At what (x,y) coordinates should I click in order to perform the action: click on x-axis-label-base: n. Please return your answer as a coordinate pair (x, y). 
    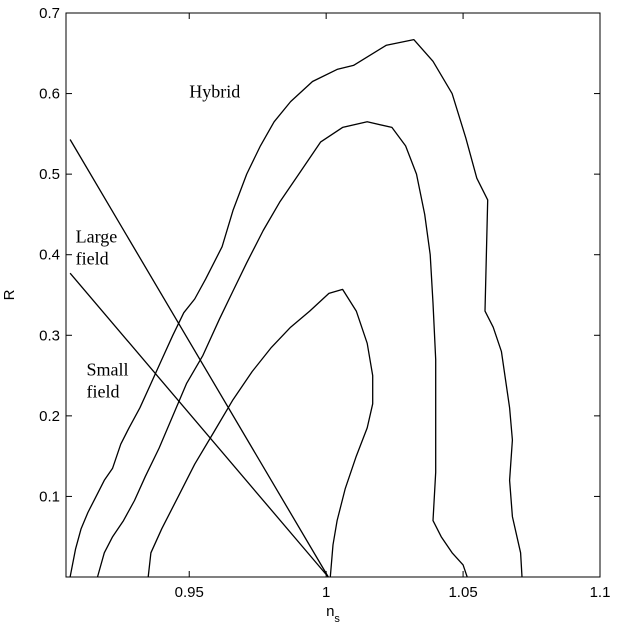
    Looking at the image, I should click on (330, 611).